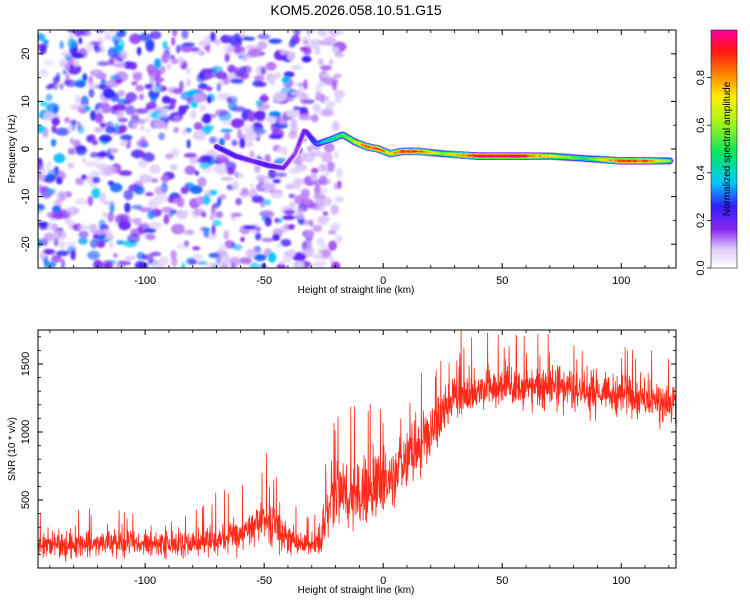 The height and width of the screenshot is (600, 750). I want to click on x-tick-label: -50, so click(264, 581).